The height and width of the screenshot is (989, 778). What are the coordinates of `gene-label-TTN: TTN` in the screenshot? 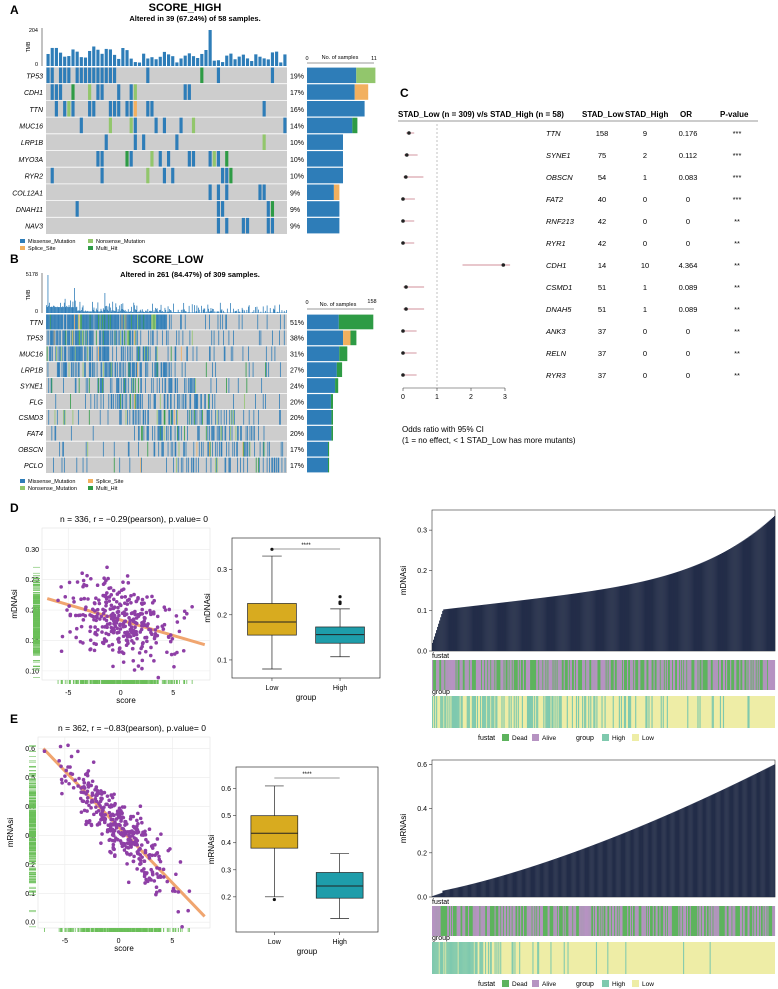 It's located at (36, 110).